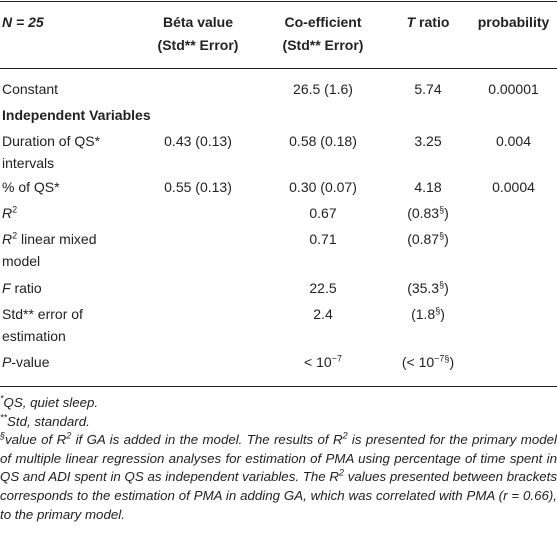 This screenshot has width=557, height=533. What do you see at coordinates (428, 361) in the screenshot?
I see `p-value-t: (< 10−7§)` at bounding box center [428, 361].